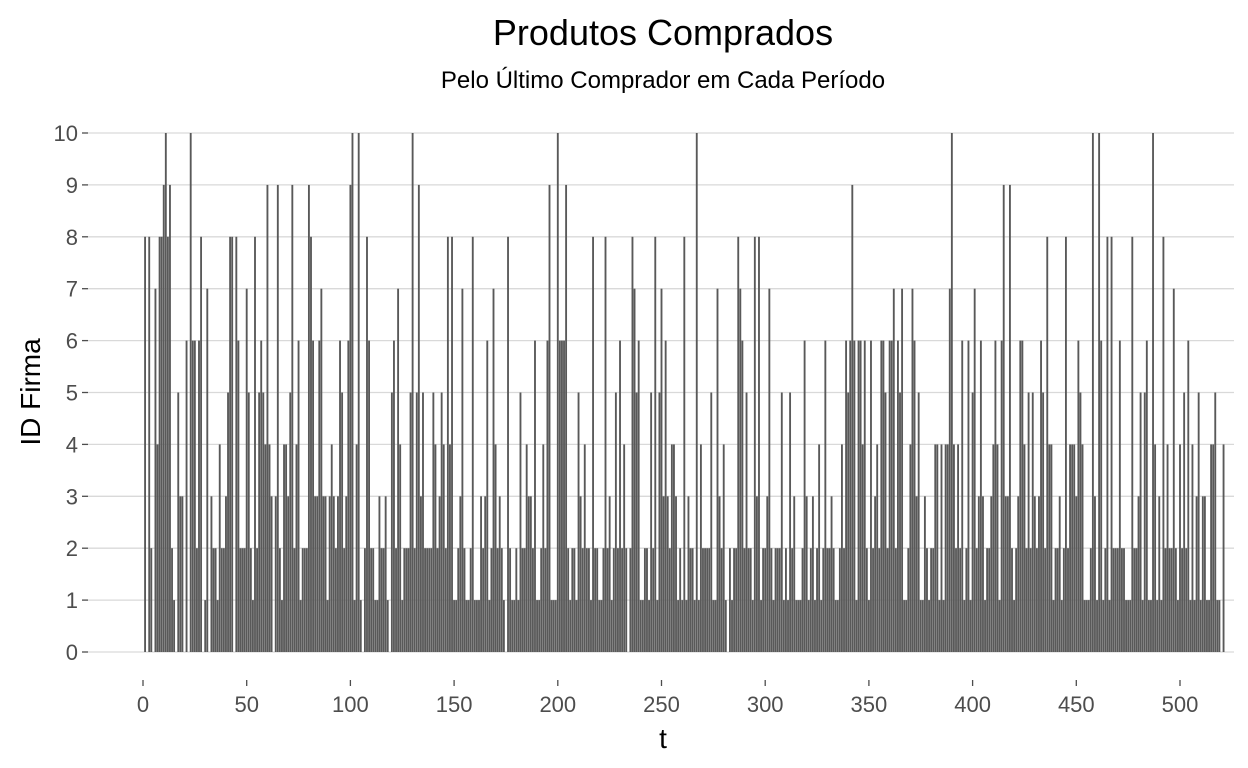  What do you see at coordinates (72, 185) in the screenshot?
I see `y-tick-label: 9` at bounding box center [72, 185].